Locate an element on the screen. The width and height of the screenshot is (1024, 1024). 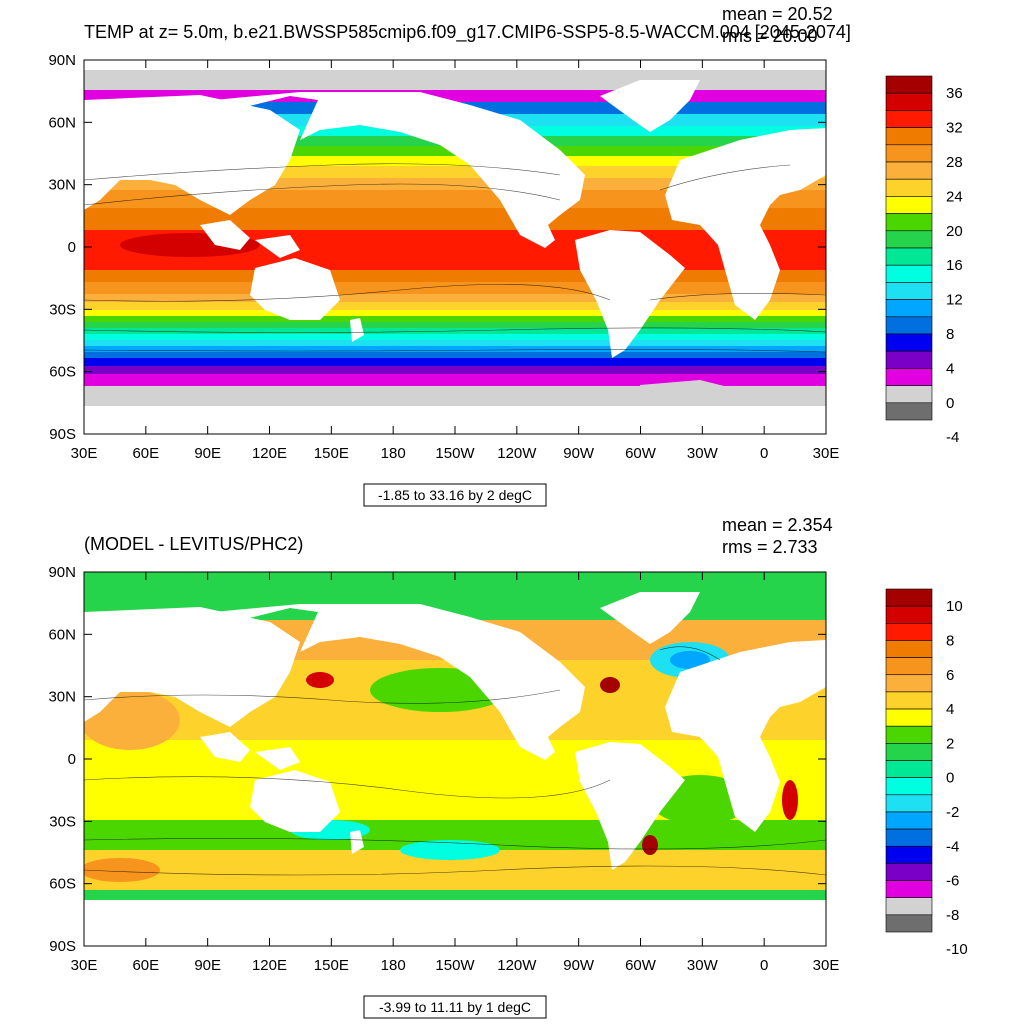
panel-2-colorbar-label: 4 is located at coordinates (950, 709).